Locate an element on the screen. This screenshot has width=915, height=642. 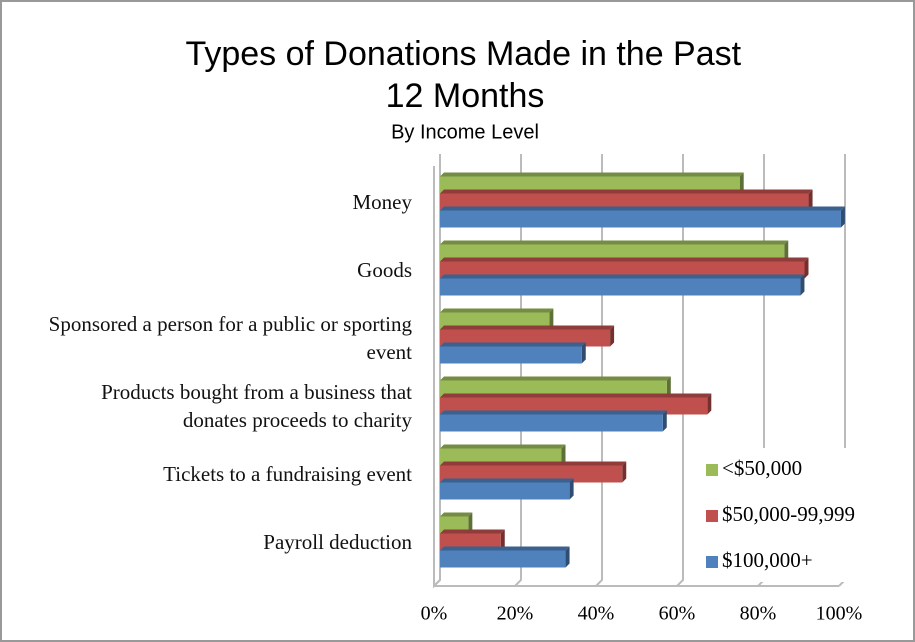
y-tick-label: Tickets to a fundraising event is located at coordinates (287, 474).